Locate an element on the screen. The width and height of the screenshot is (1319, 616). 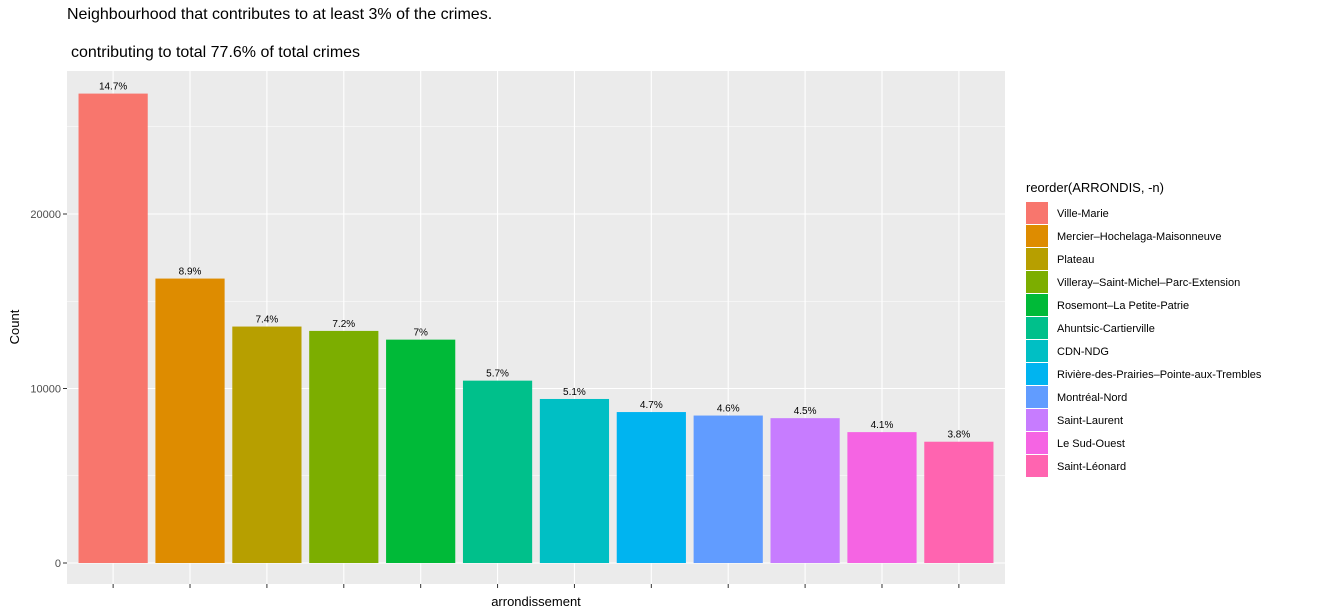
bar-value-label: 14.7% is located at coordinates (113, 87).